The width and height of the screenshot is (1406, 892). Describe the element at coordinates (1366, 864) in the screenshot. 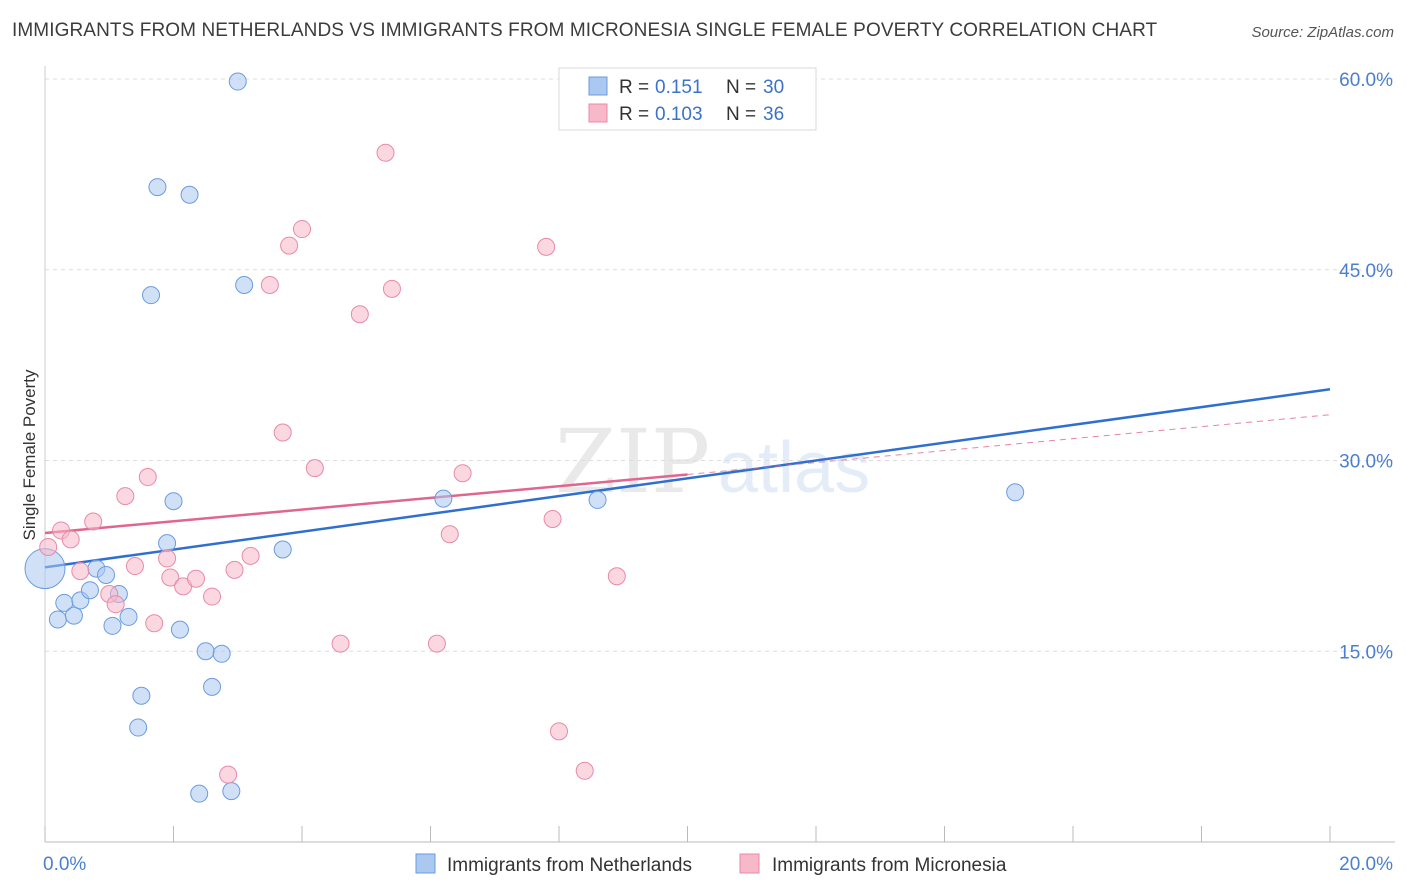

I see `x-tick-label: 20.0%` at that location.